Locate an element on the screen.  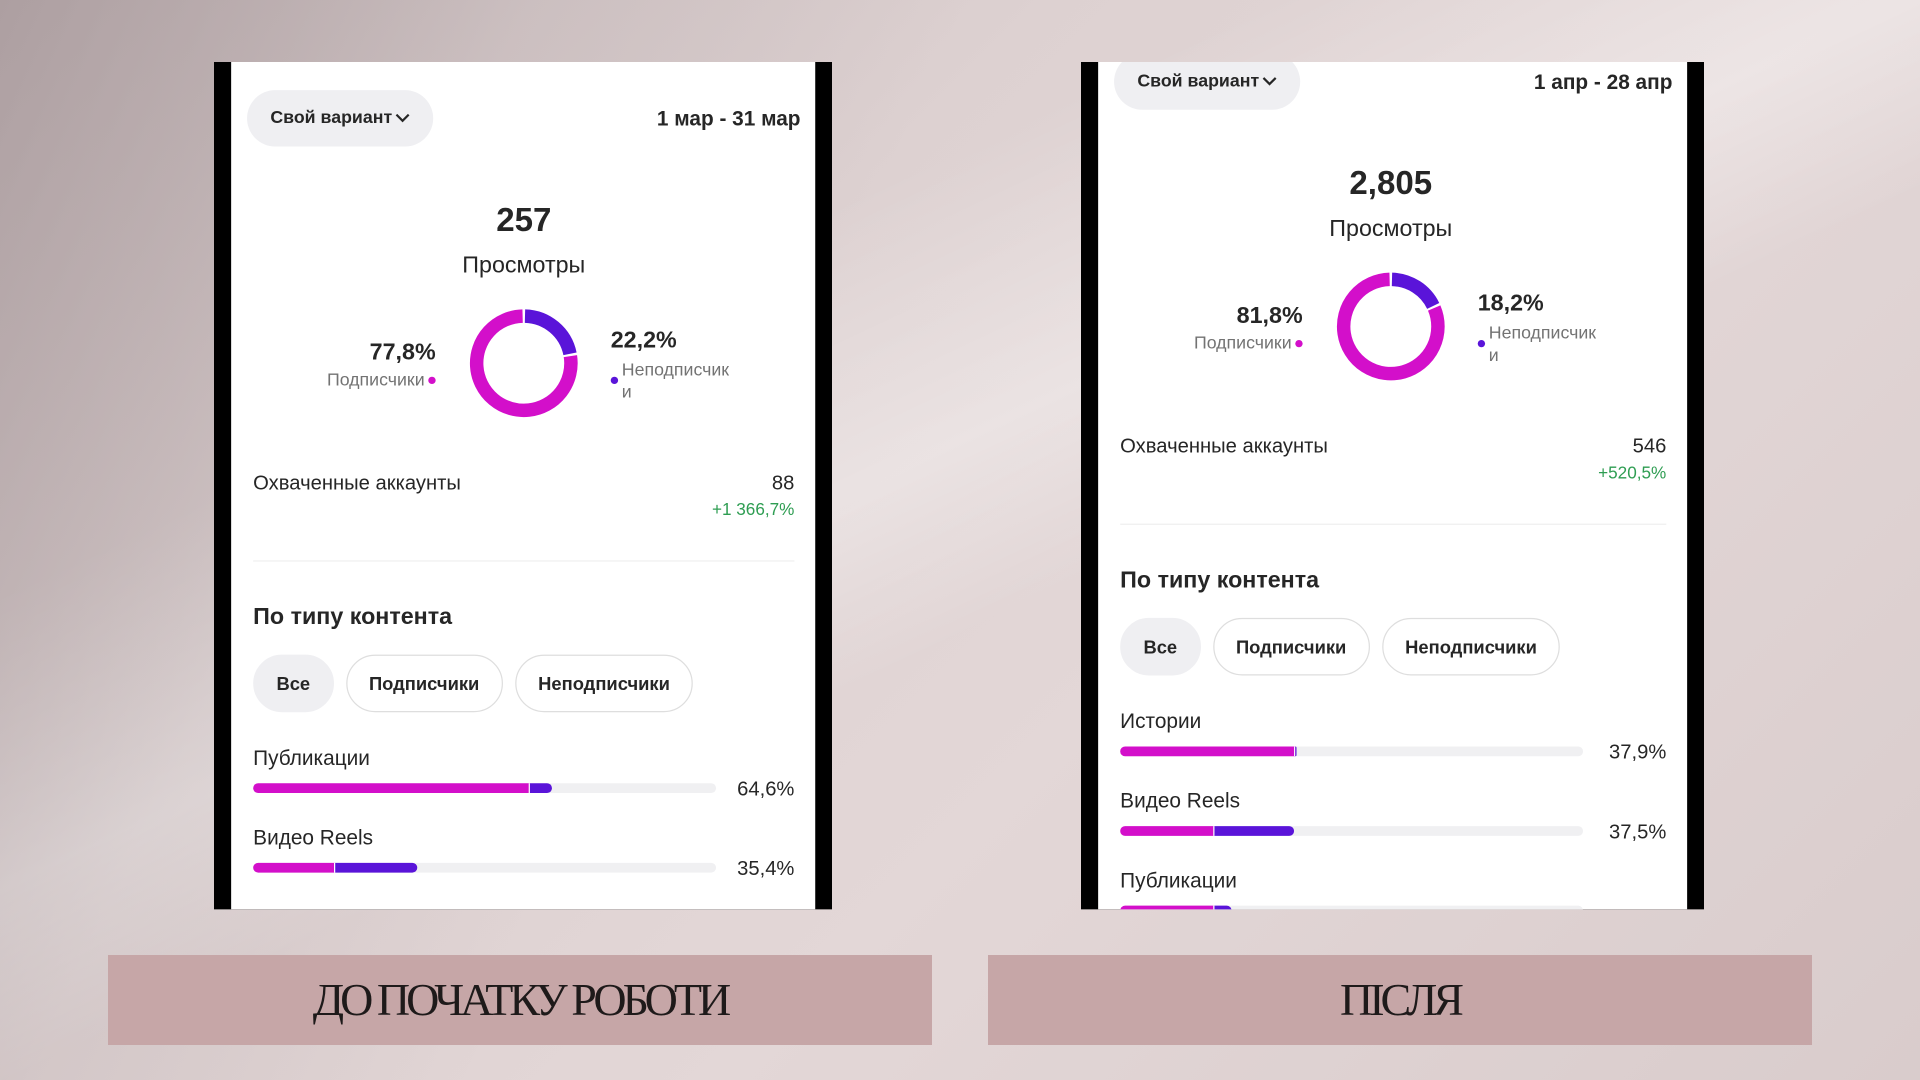
content-percent: 64,6% is located at coordinates (766, 789).